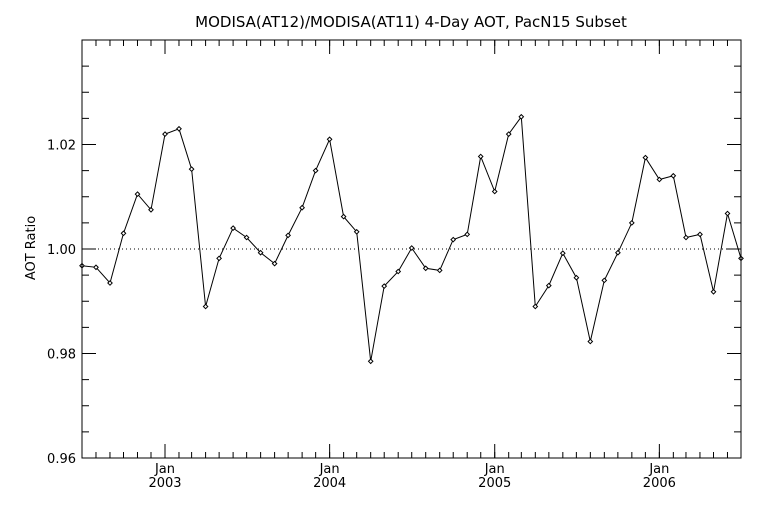  Describe the element at coordinates (494, 483) in the screenshot. I see `x-tick-label-year: 2005` at that location.